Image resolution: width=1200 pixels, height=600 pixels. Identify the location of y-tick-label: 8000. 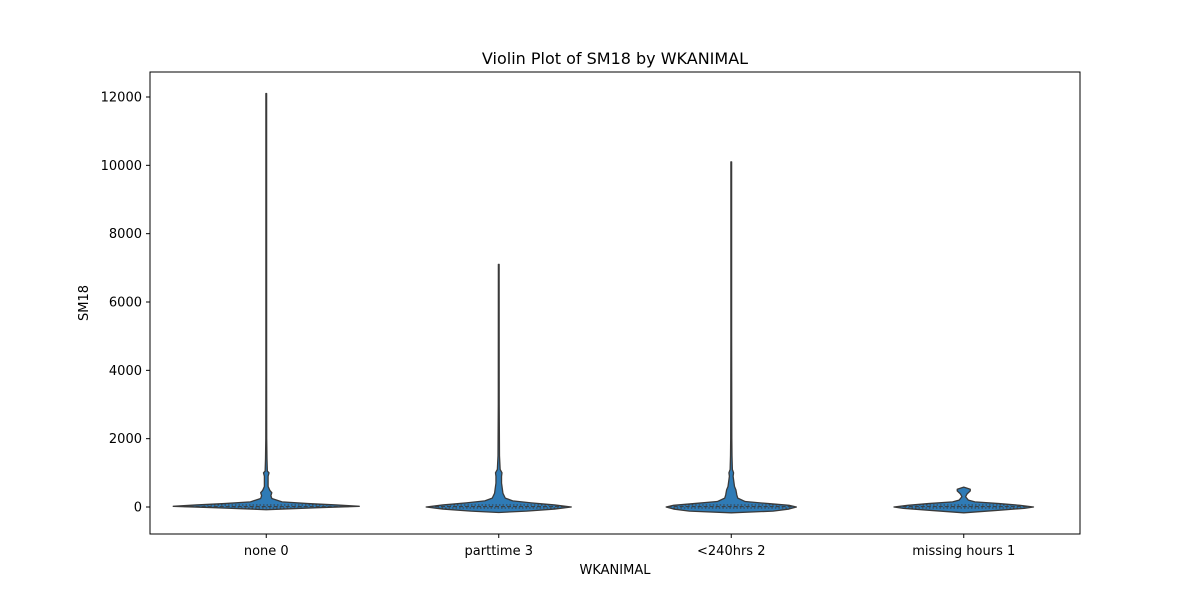
(125, 234).